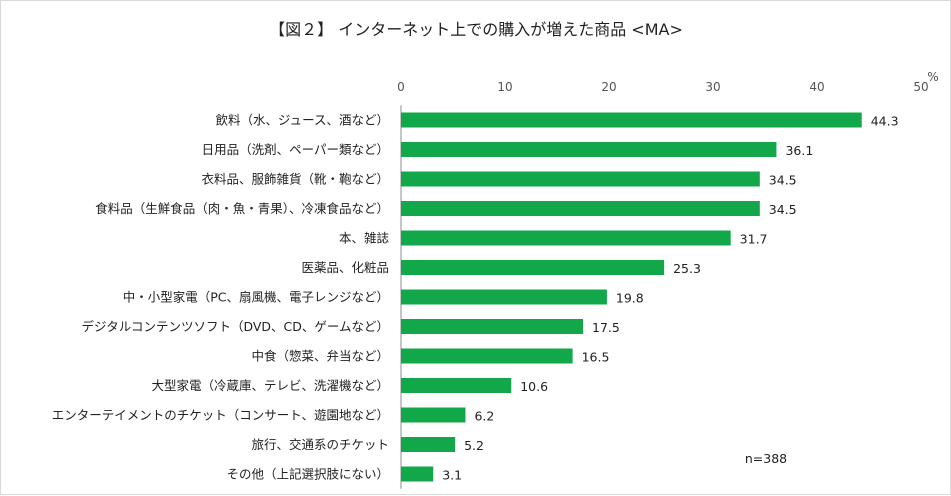 This screenshot has width=951, height=496. I want to click on data-label: 17.5, so click(606, 327).